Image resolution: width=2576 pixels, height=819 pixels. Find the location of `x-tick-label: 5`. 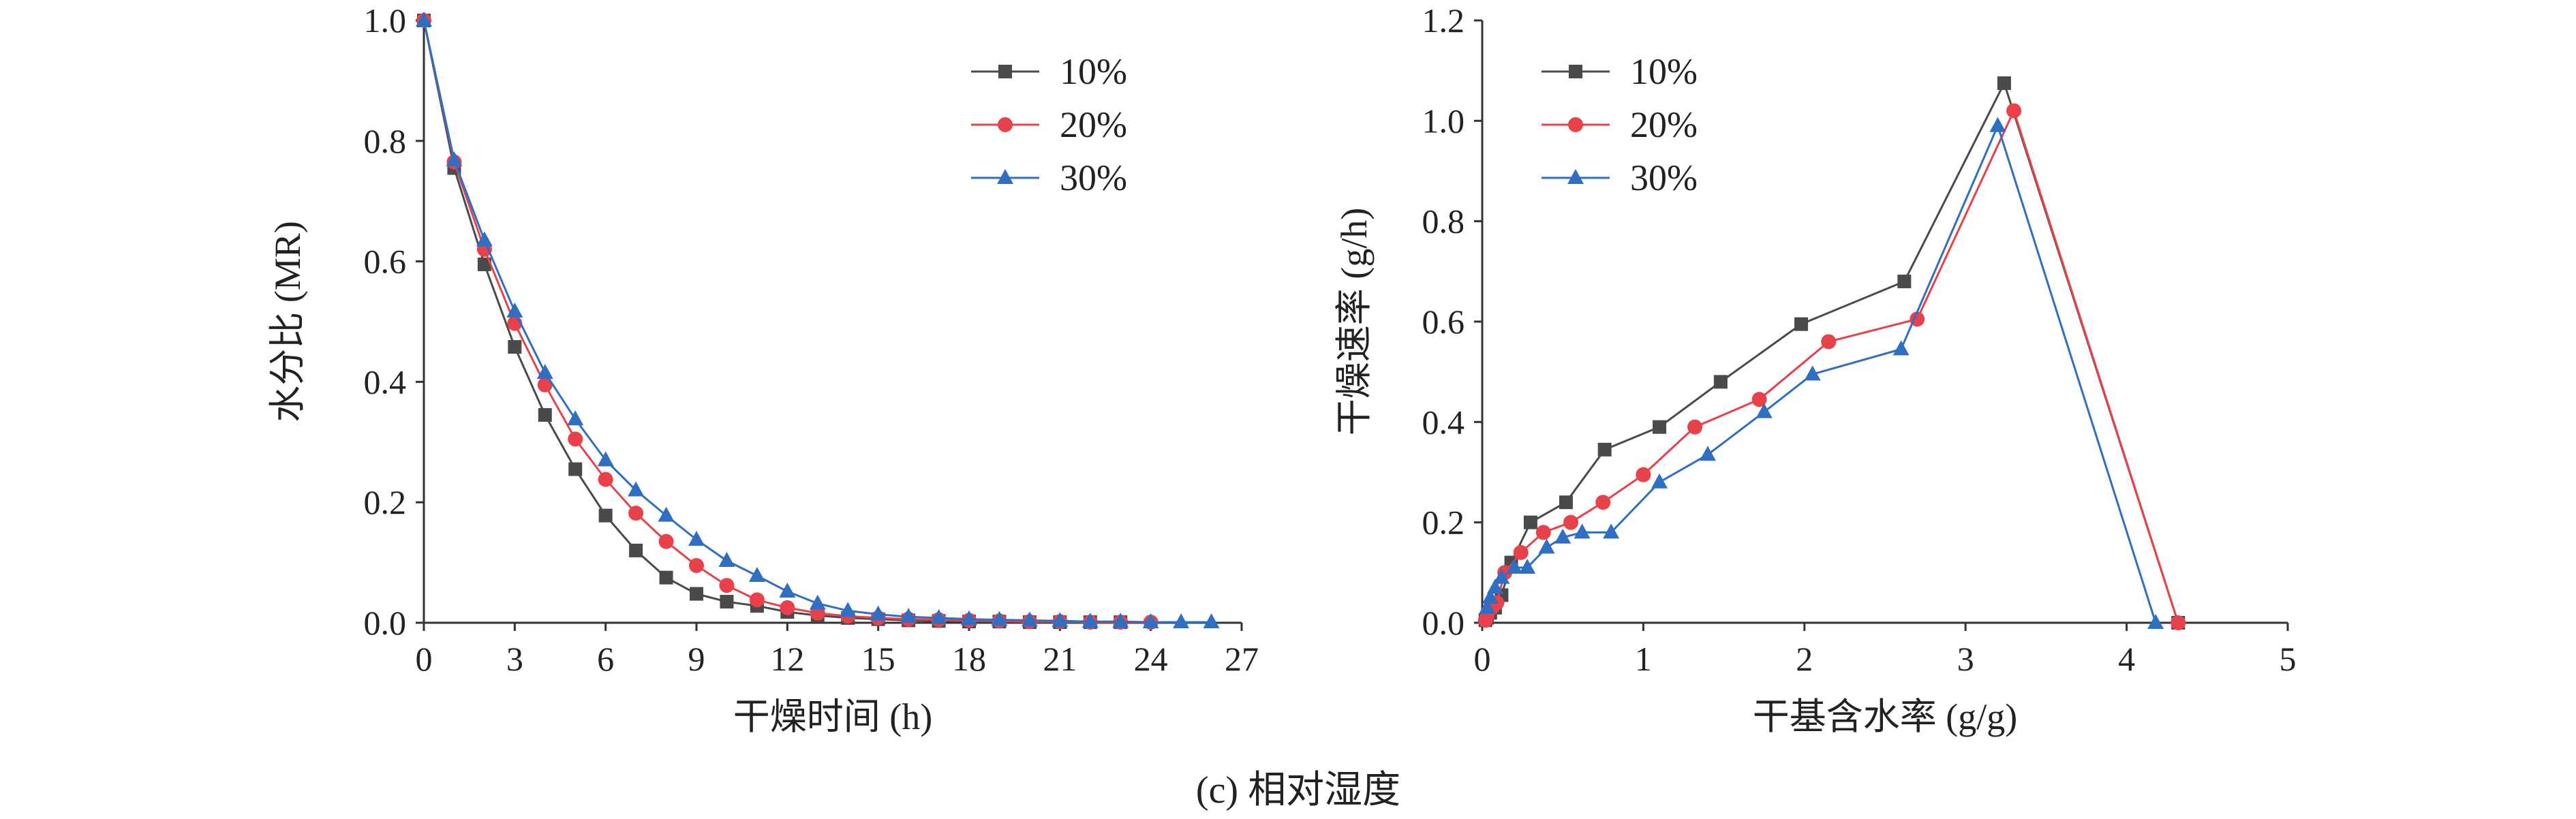

x-tick-label: 5 is located at coordinates (2288, 659).